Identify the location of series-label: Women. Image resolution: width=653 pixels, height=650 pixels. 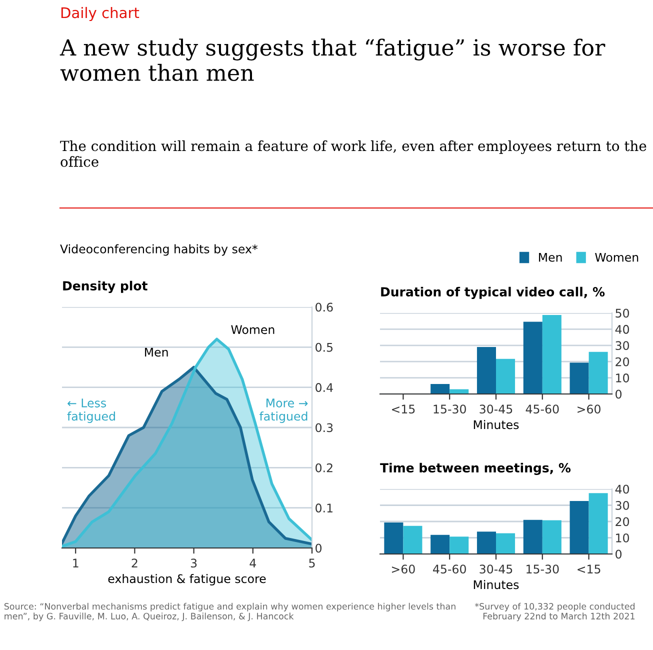
(252, 329).